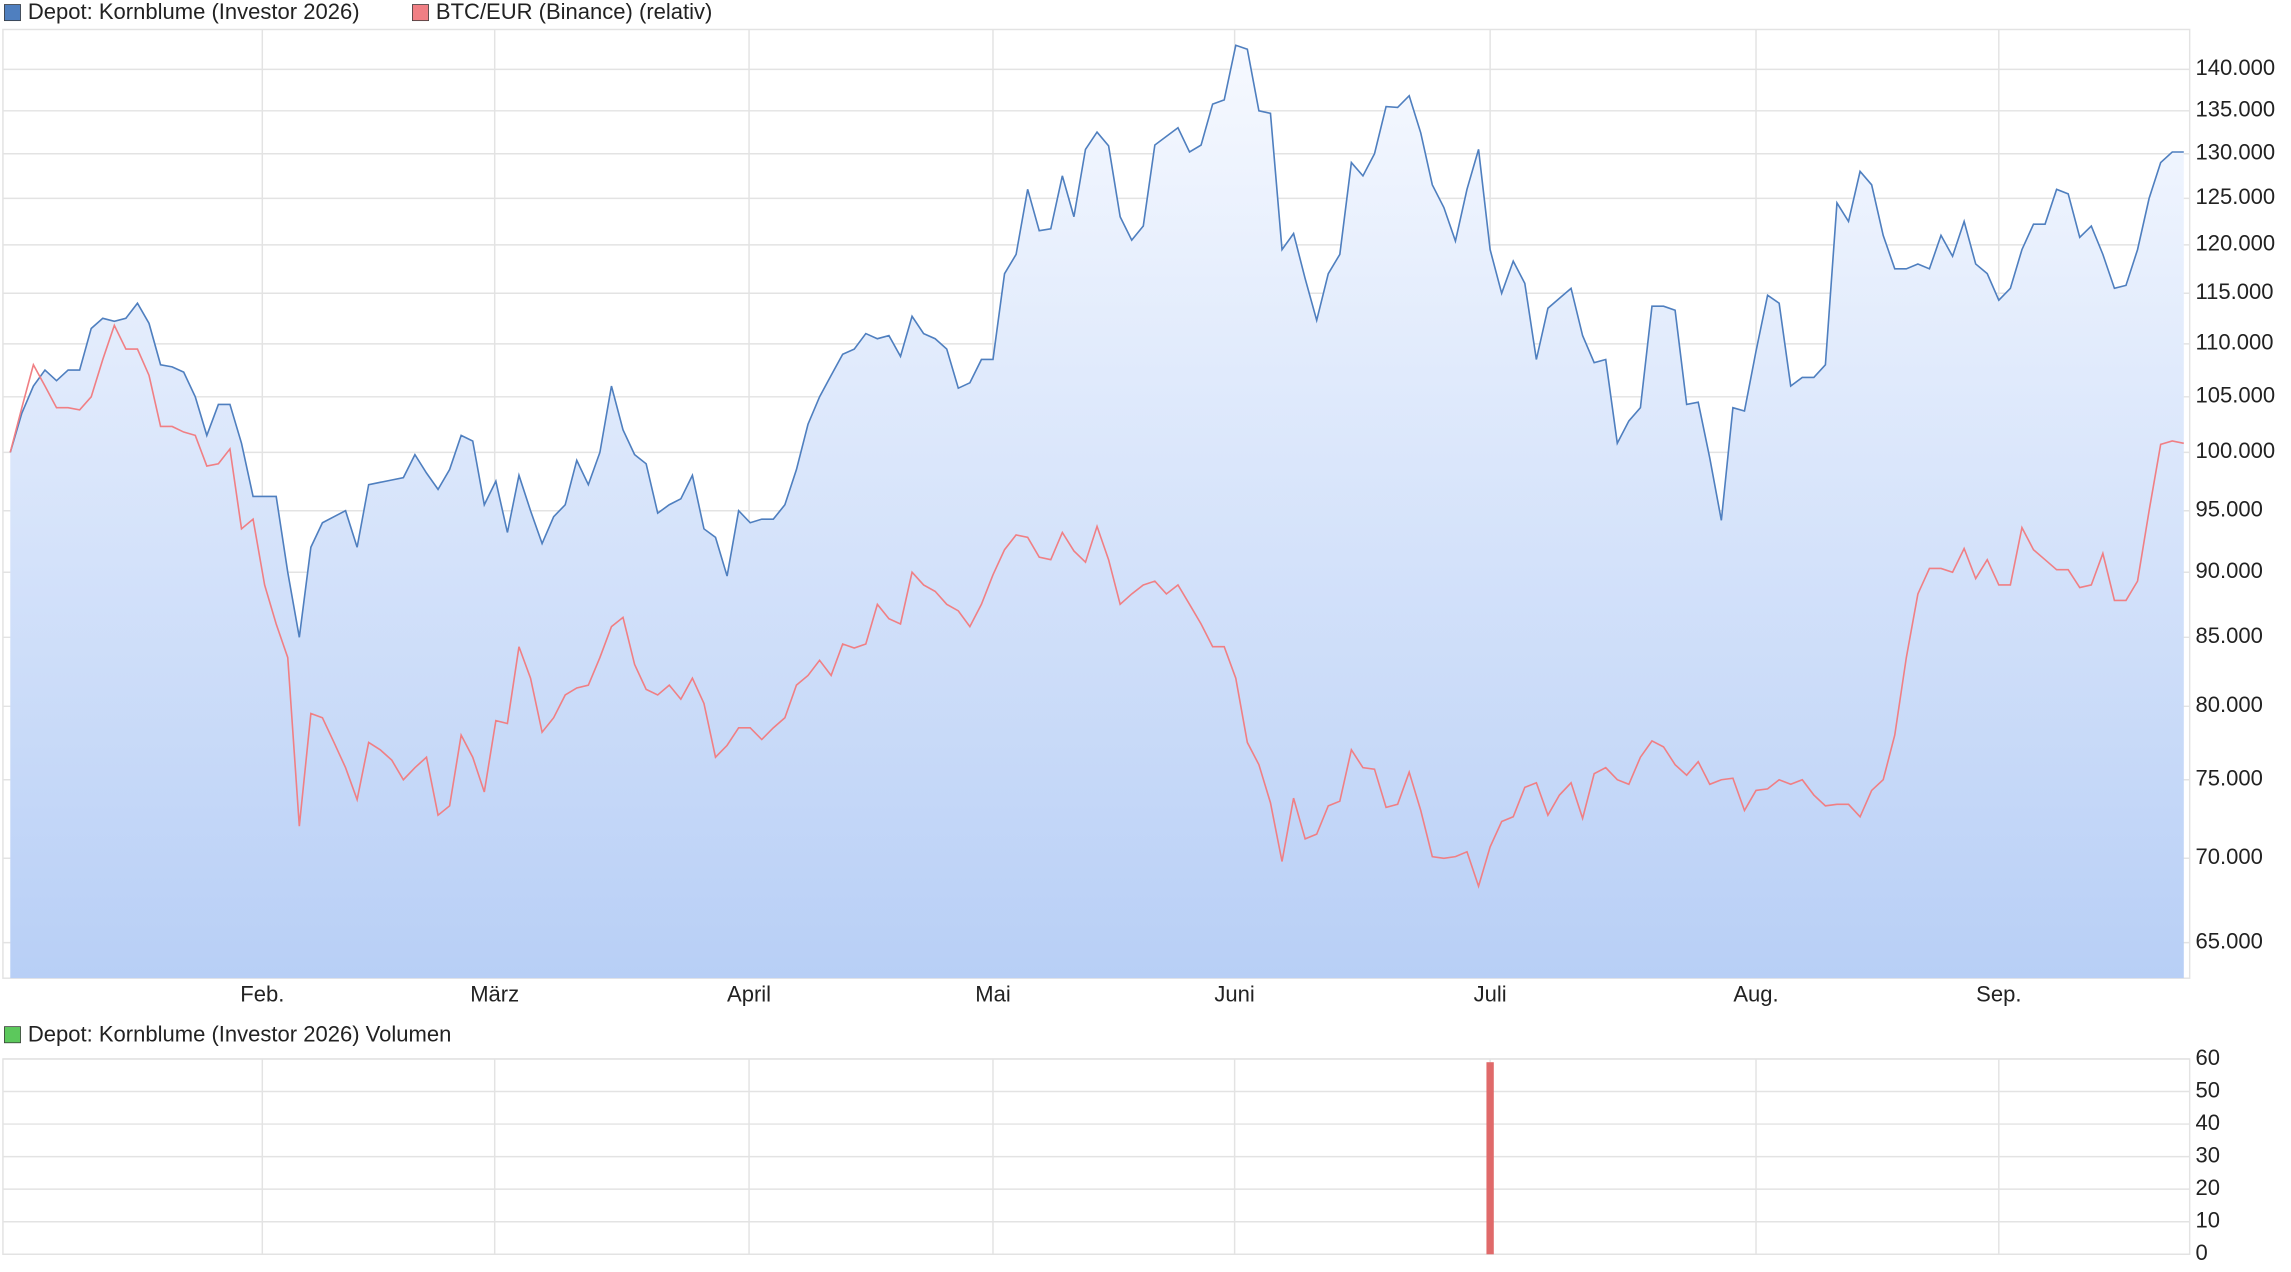  I want to click on y-tick-label: 65.000, so click(2229, 940).